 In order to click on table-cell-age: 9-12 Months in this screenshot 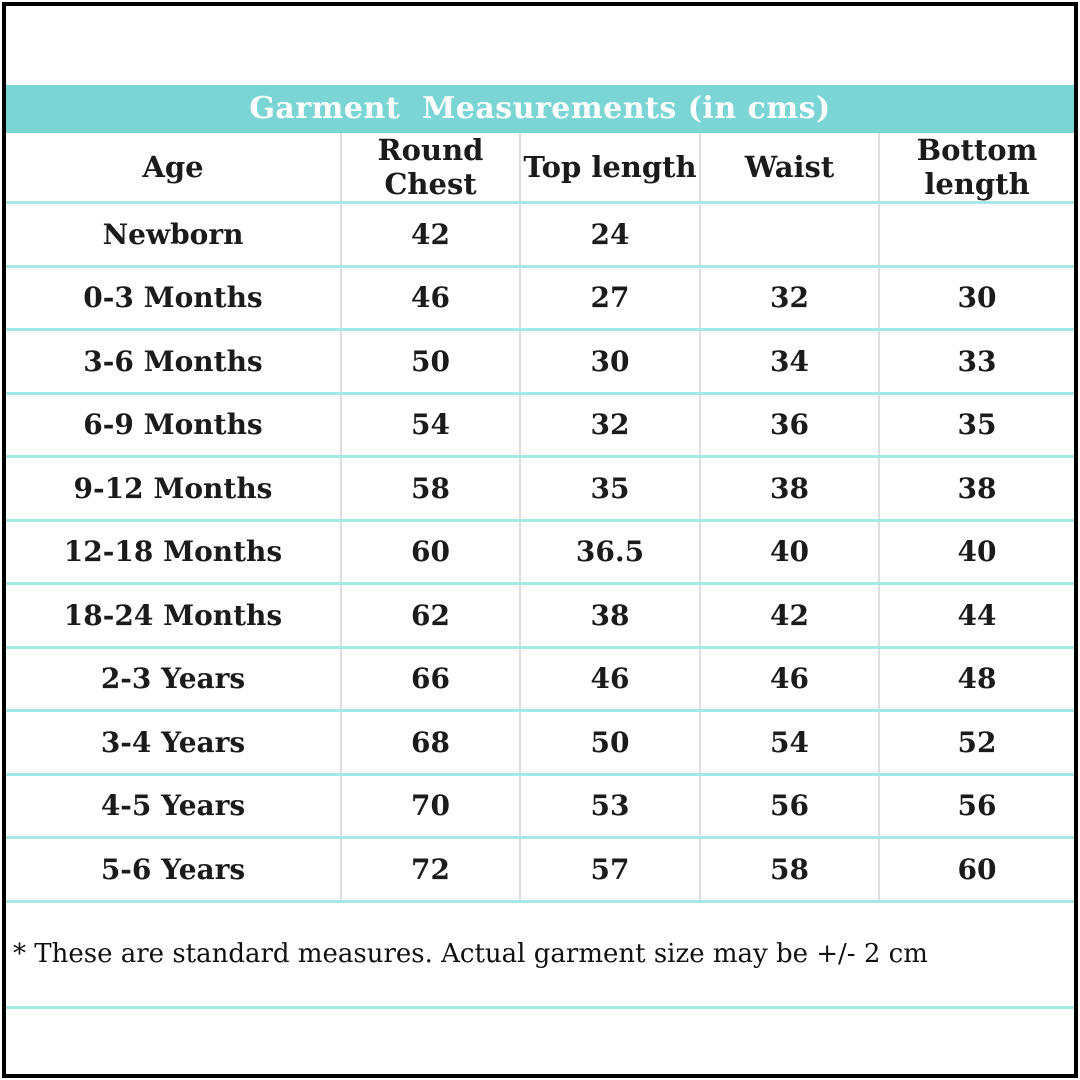, I will do `click(173, 489)`.